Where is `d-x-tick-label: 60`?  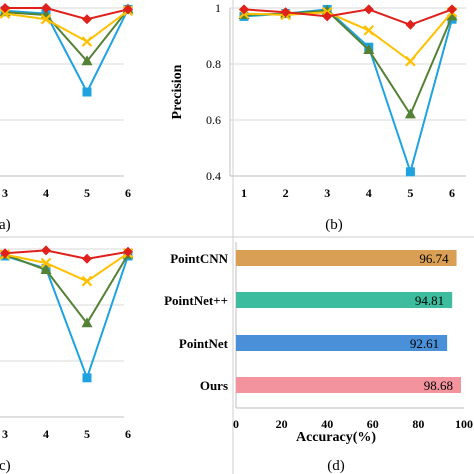 d-x-tick-label: 60 is located at coordinates (373, 424).